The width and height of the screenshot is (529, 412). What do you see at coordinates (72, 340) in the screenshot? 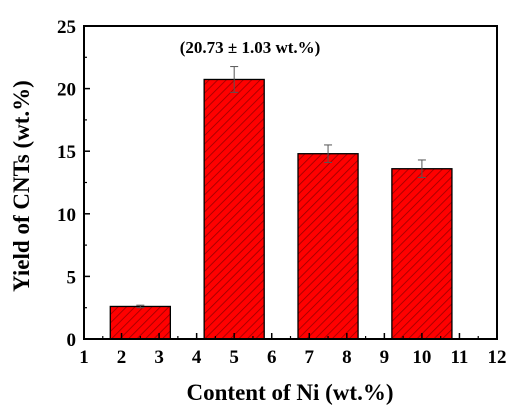
I see `y-tick-label: 0` at bounding box center [72, 340].